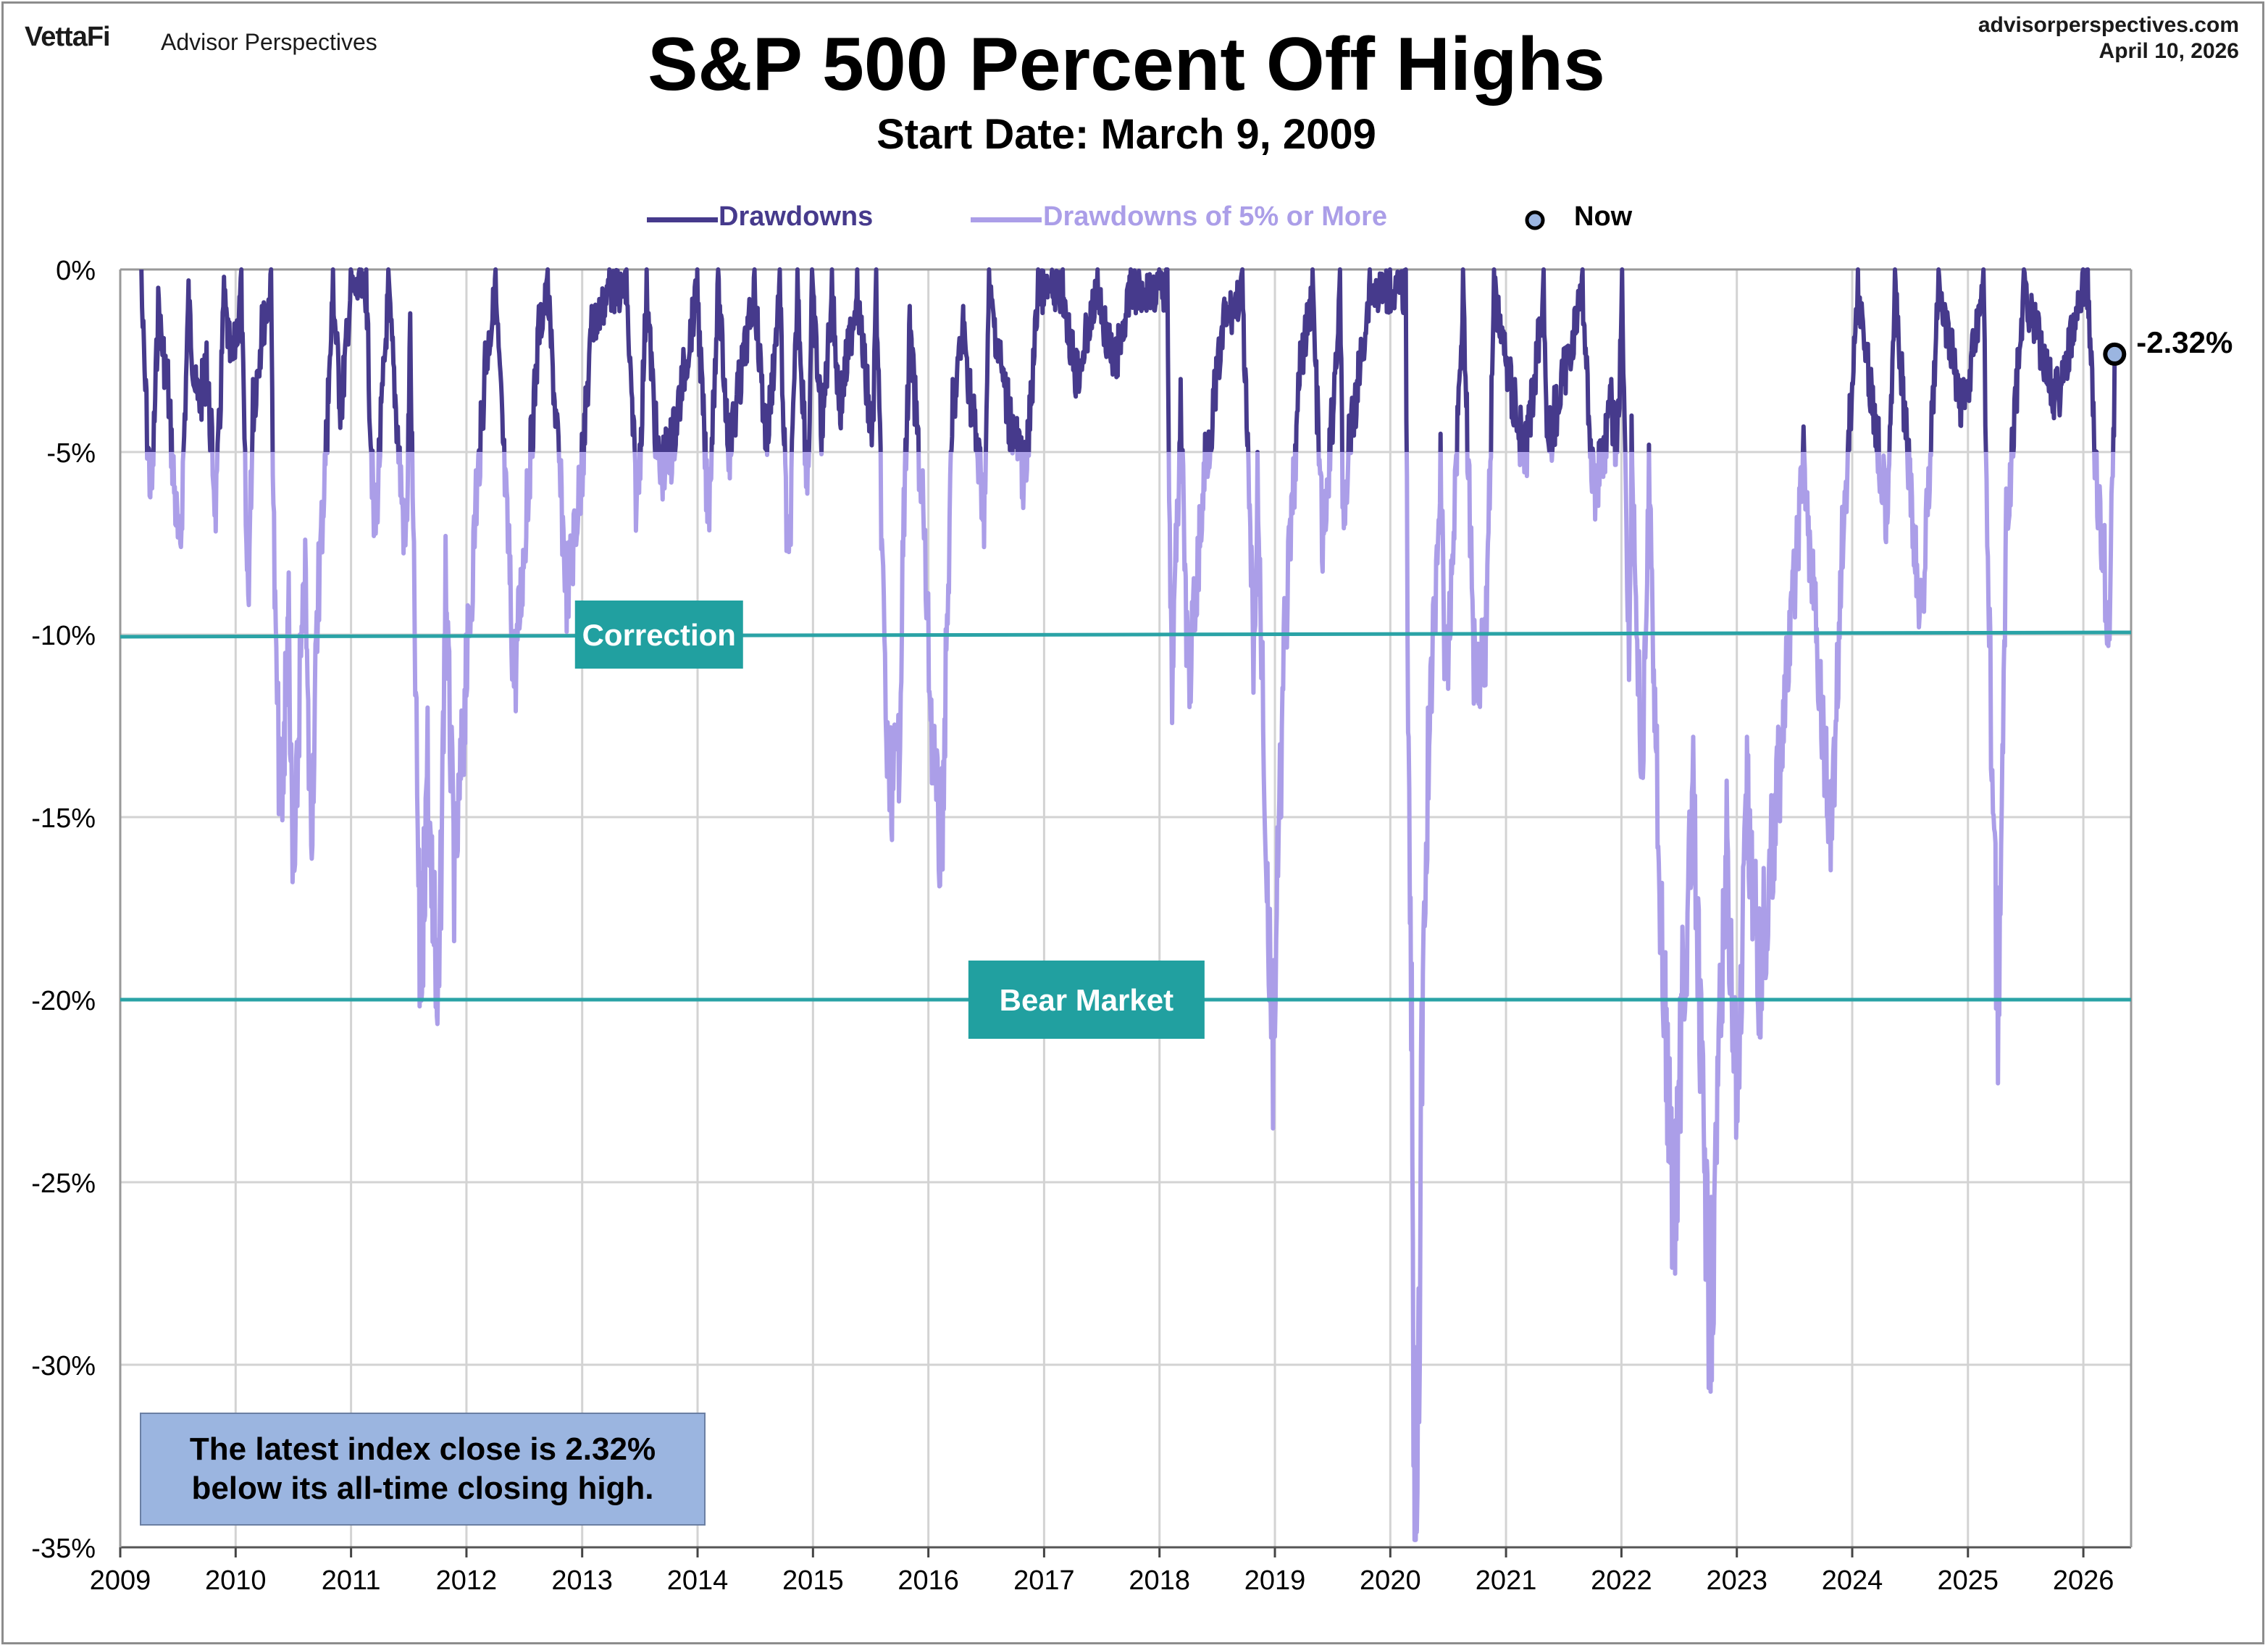 The image size is (2268, 1648). I want to click on x-tick-label: 2016, so click(928, 1580).